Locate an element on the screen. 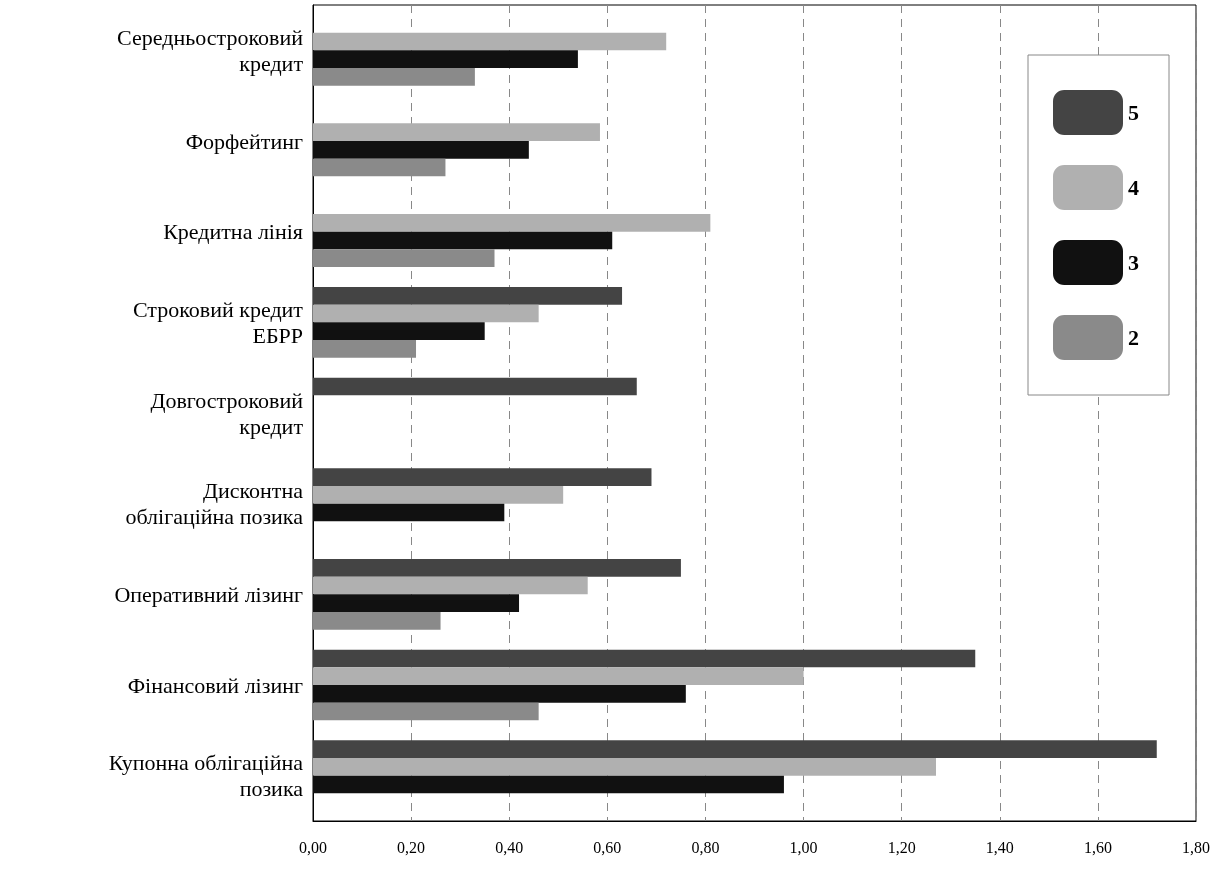  legend-label: 2 is located at coordinates (1133, 337).